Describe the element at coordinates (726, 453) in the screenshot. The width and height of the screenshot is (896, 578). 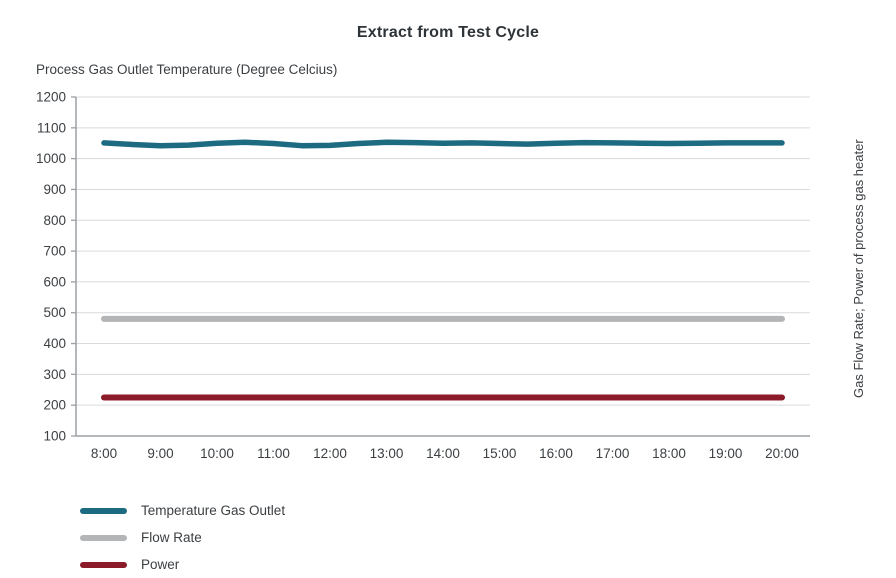
I see `x-tick-label: 19:00` at that location.